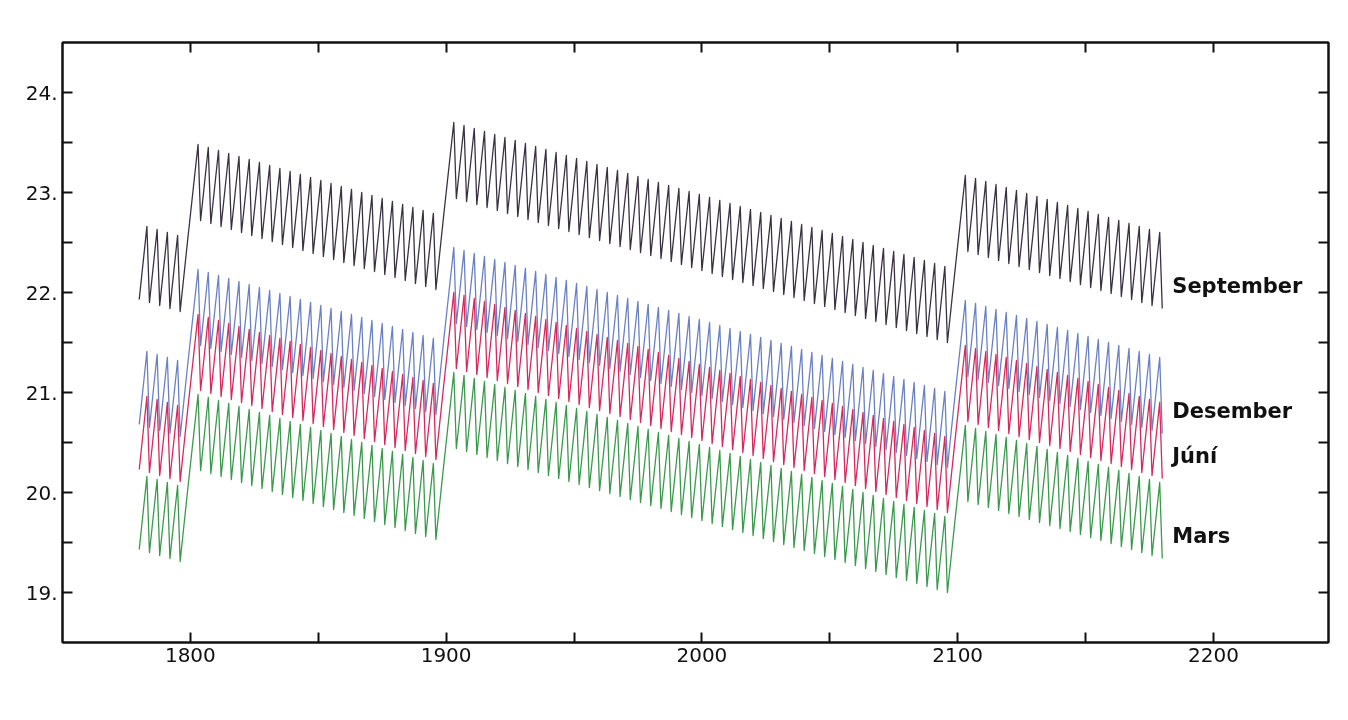 The width and height of the screenshot is (1348, 720). I want to click on x-tick-label: 2000, so click(702, 654).